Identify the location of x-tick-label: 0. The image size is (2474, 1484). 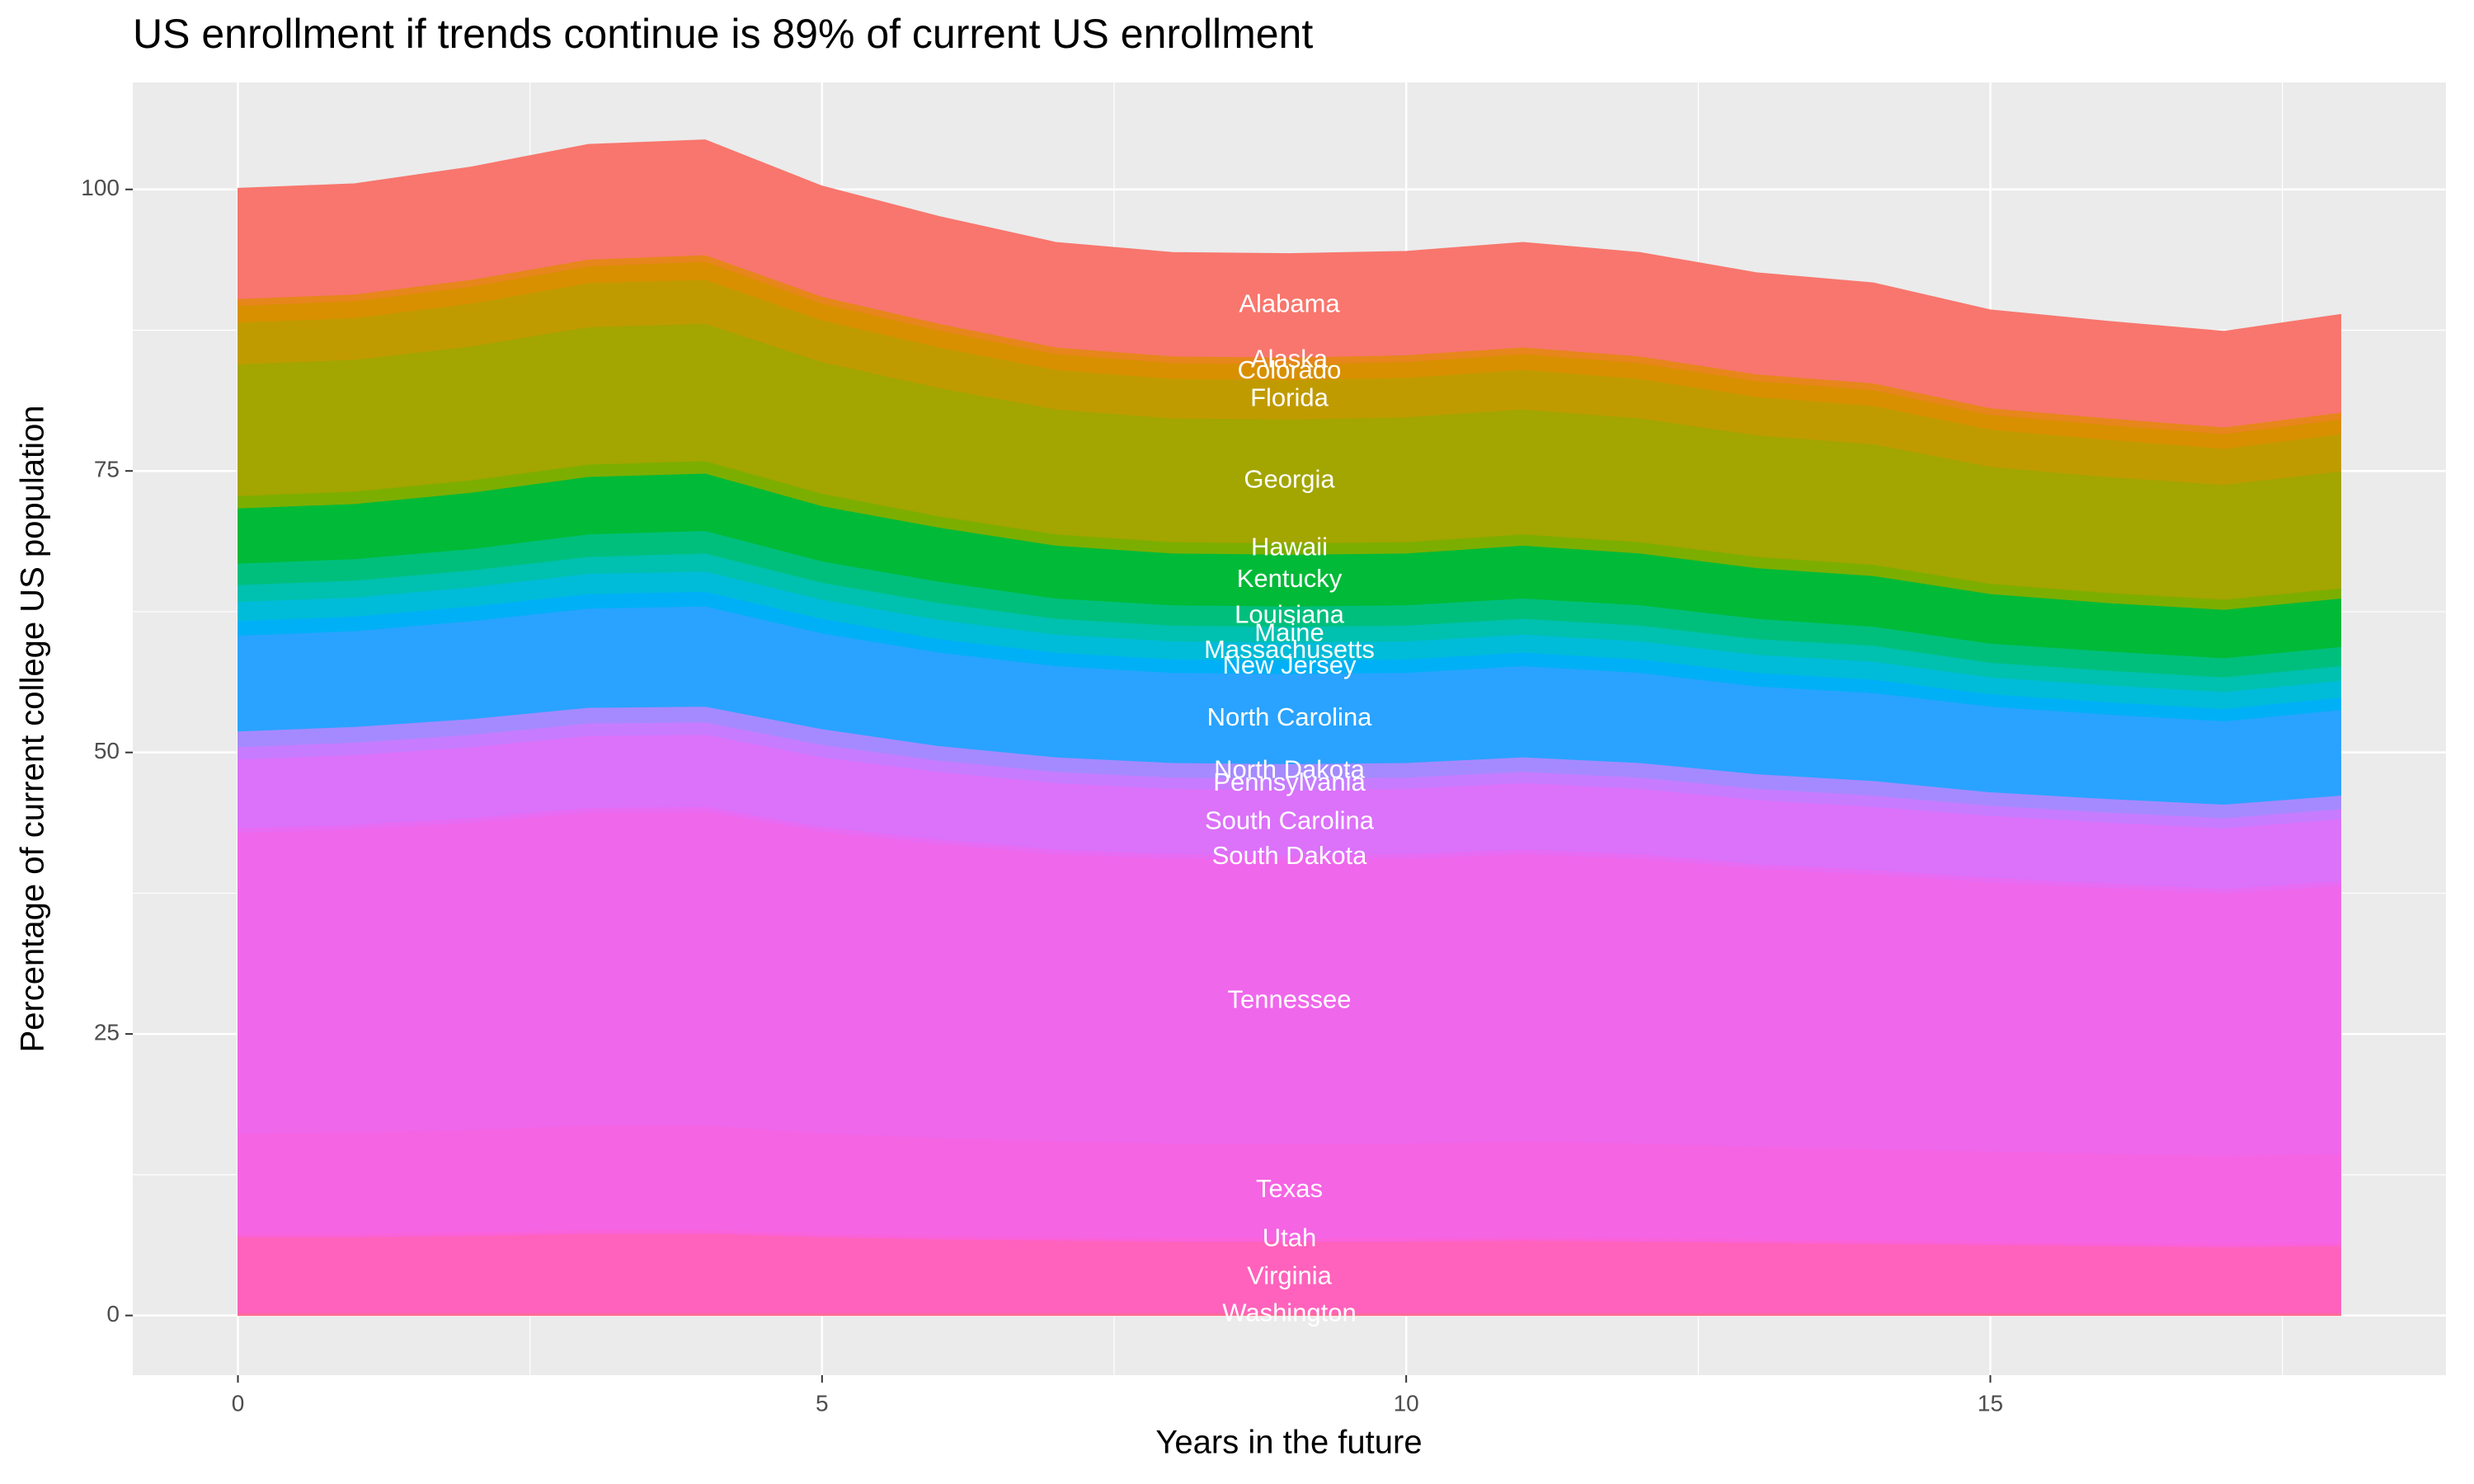
(238, 1403).